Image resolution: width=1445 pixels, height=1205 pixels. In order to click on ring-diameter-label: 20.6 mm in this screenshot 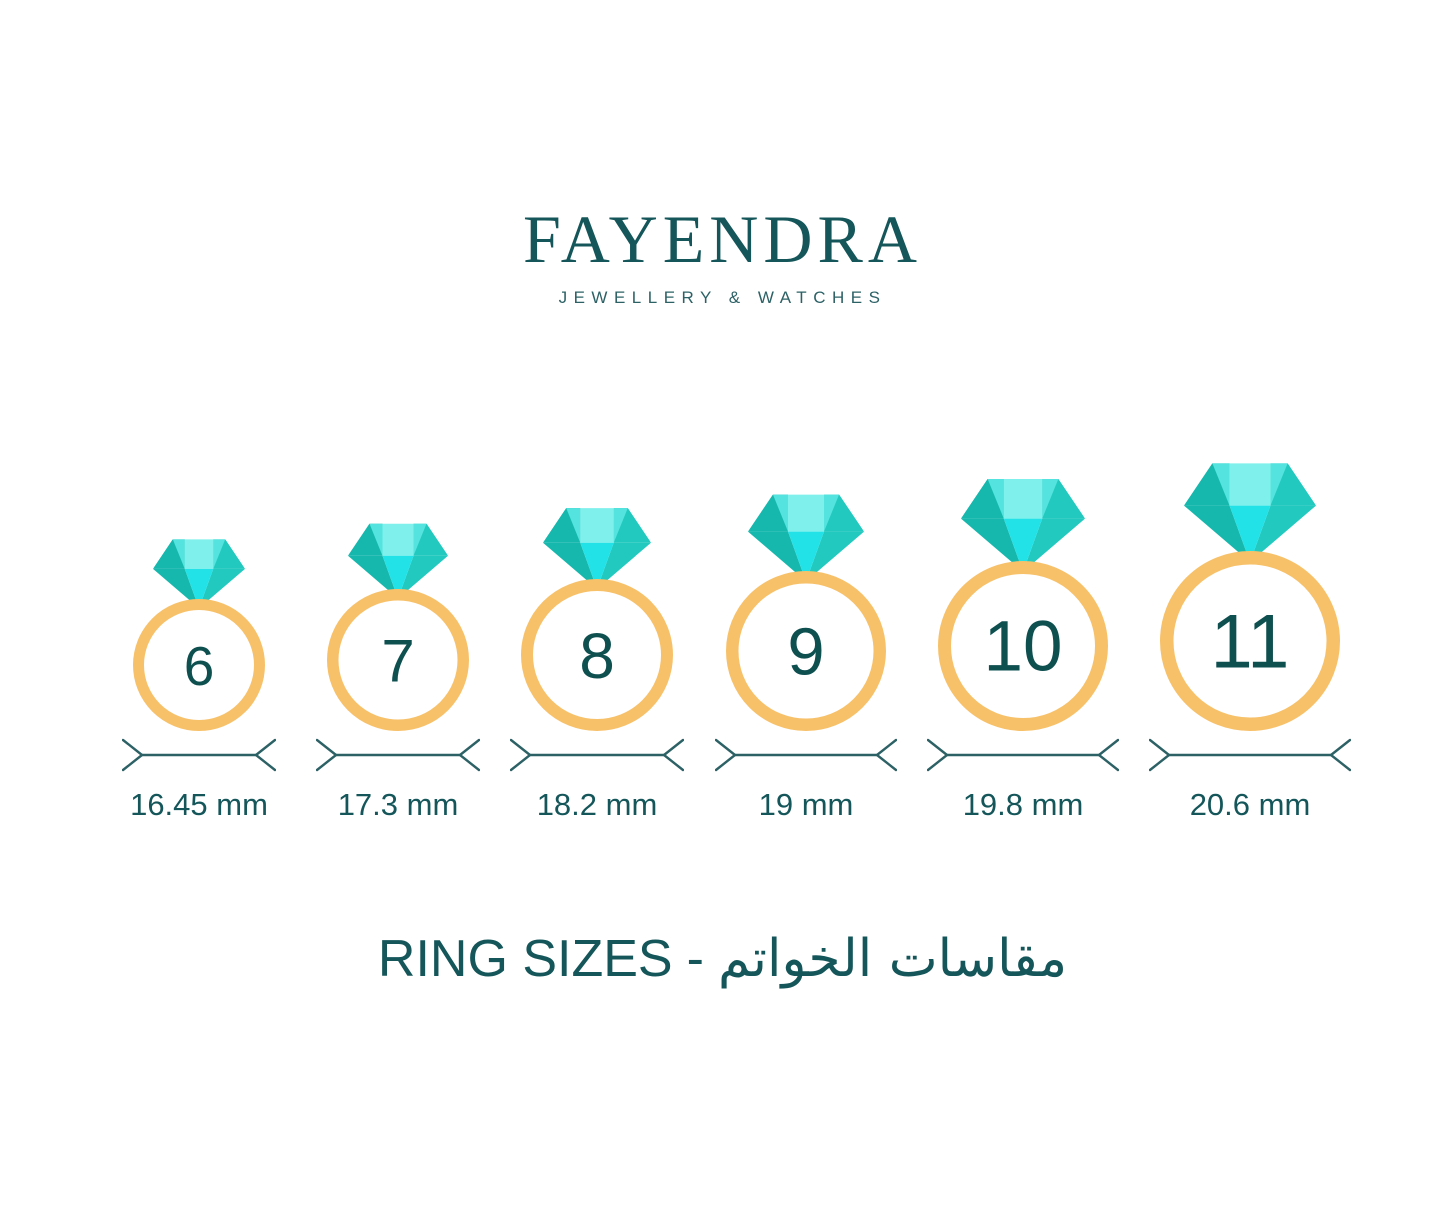, I will do `click(1250, 804)`.